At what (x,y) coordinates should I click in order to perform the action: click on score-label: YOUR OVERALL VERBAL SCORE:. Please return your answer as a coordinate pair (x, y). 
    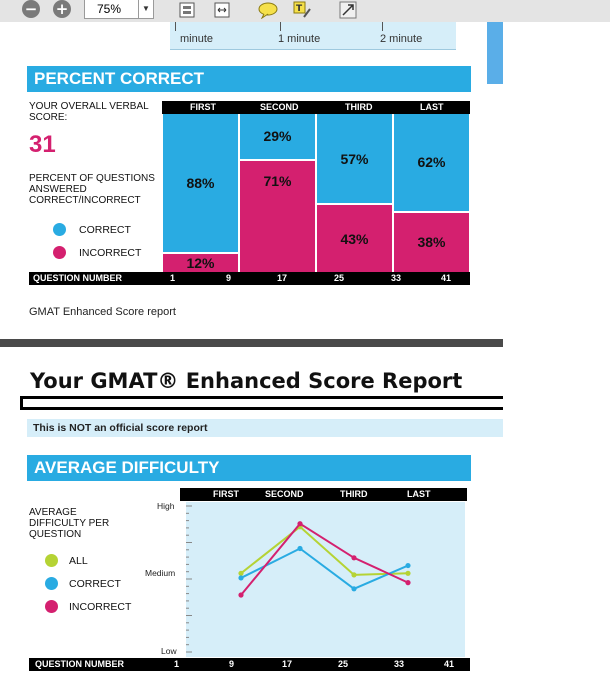
    Looking at the image, I should click on (89, 112).